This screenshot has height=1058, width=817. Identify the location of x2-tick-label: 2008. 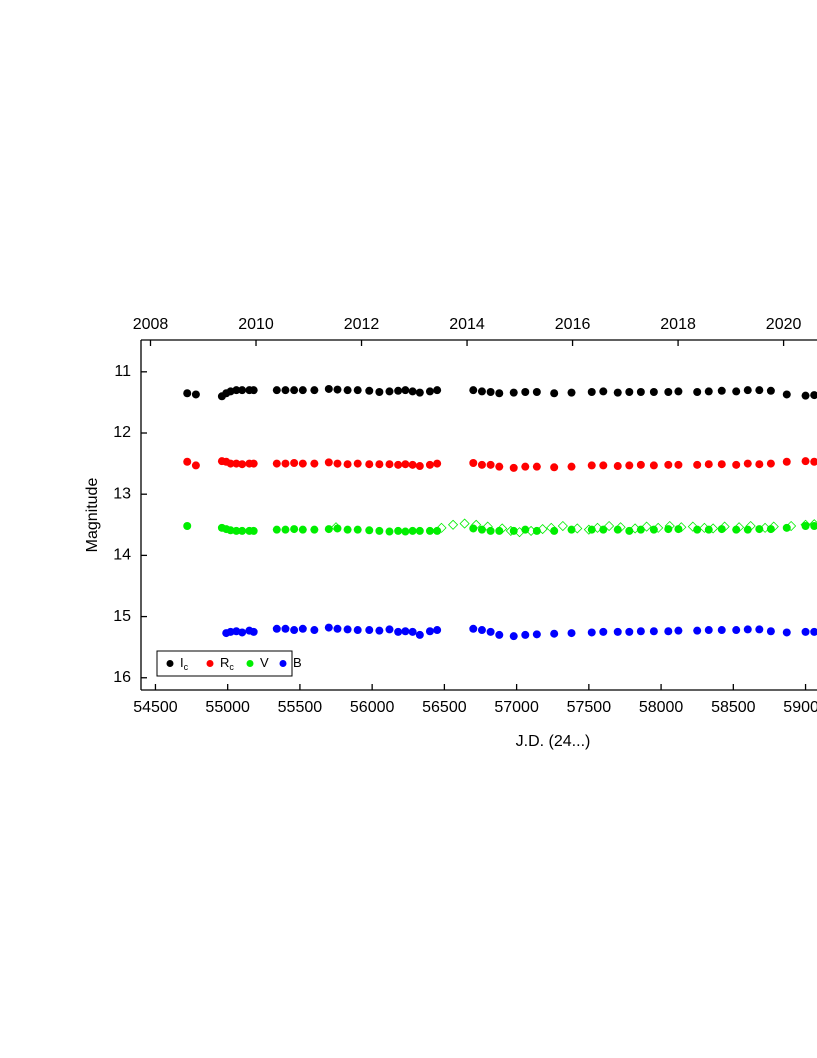
(151, 324).